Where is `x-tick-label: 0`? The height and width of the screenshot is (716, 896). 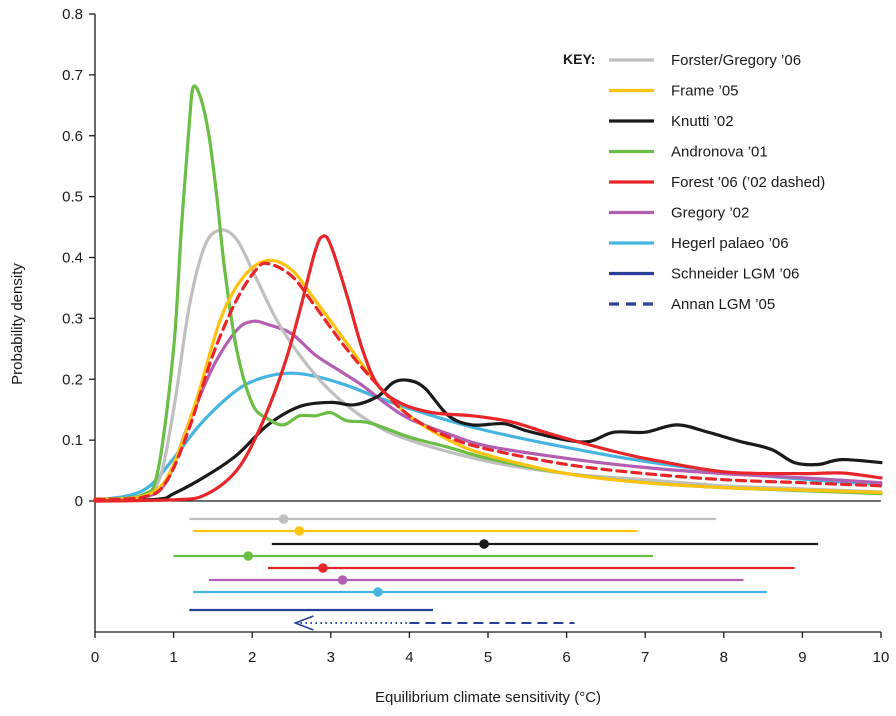
x-tick-label: 0 is located at coordinates (95, 657).